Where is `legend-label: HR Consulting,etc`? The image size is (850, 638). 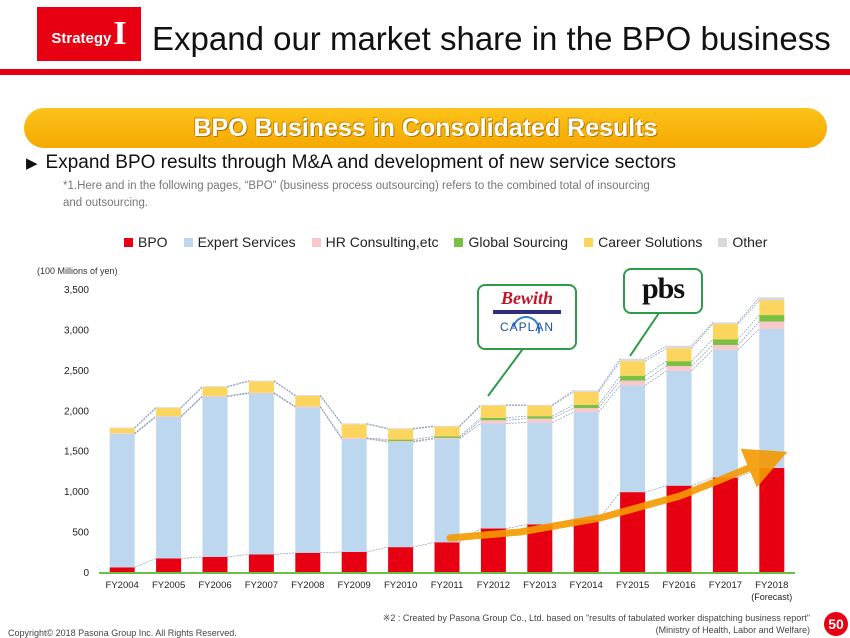 legend-label: HR Consulting,etc is located at coordinates (382, 242).